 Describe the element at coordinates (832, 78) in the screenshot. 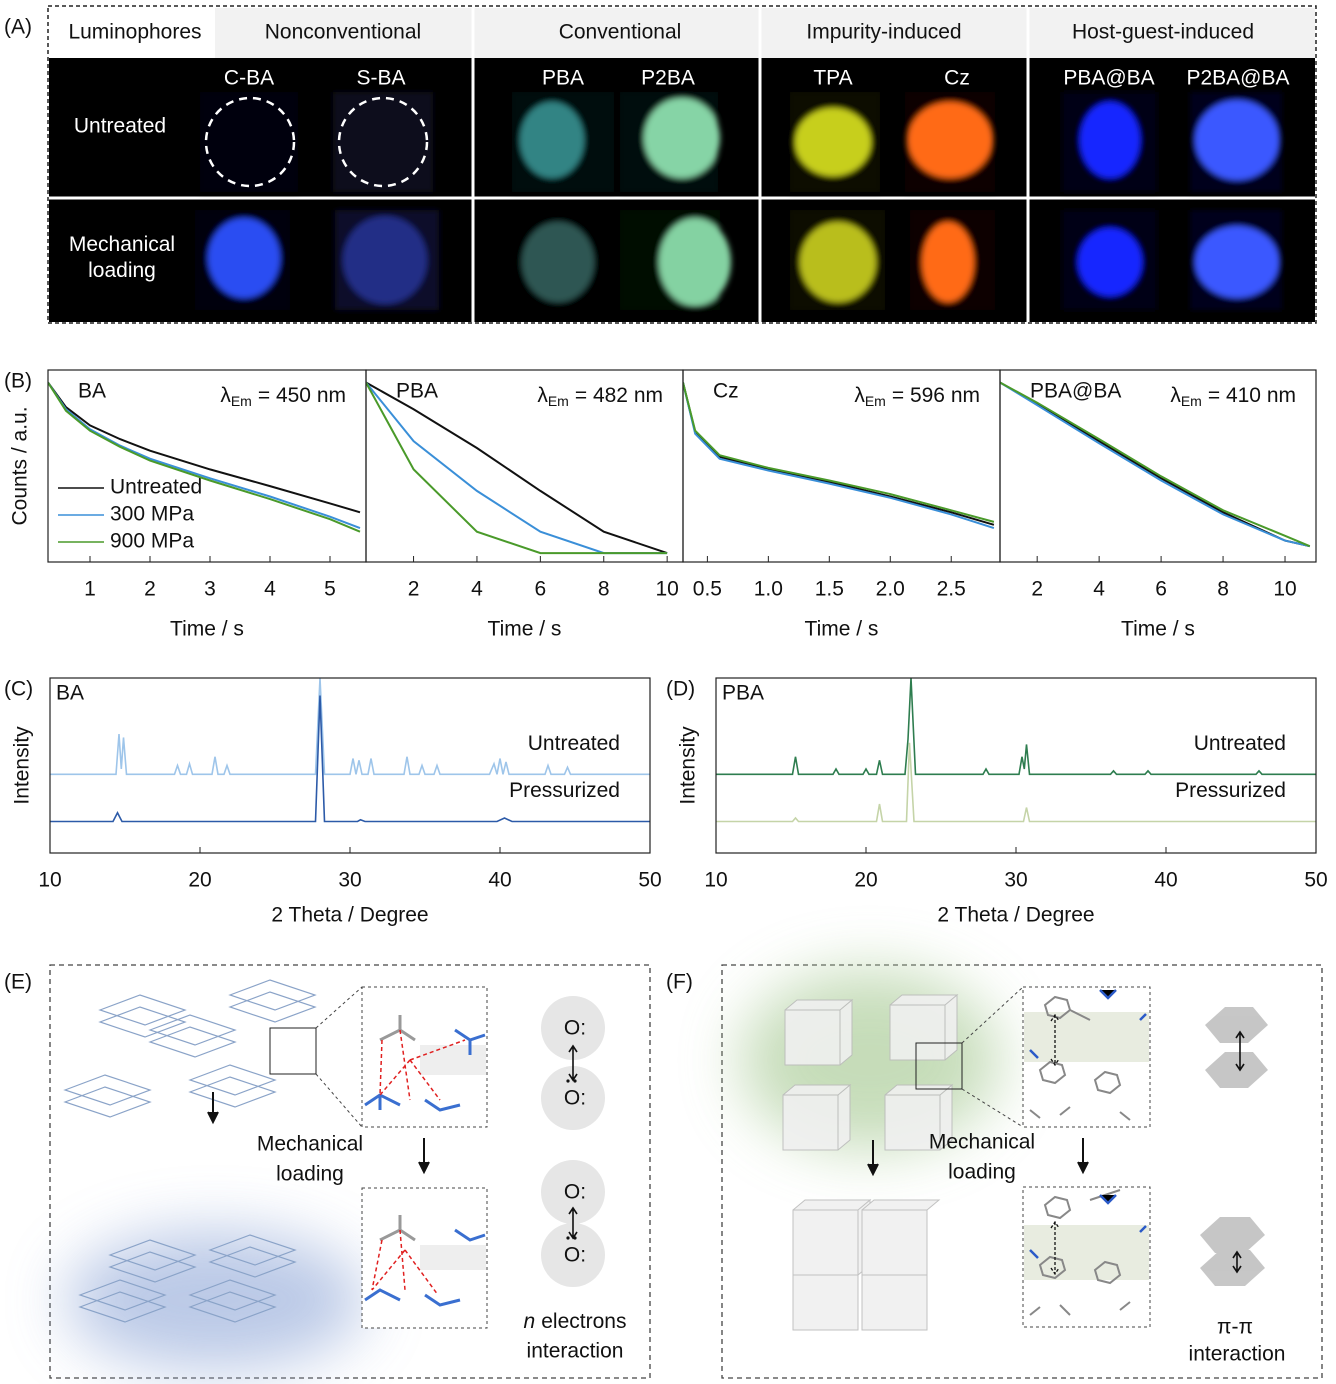

I see `sample-label: TPA` at that location.